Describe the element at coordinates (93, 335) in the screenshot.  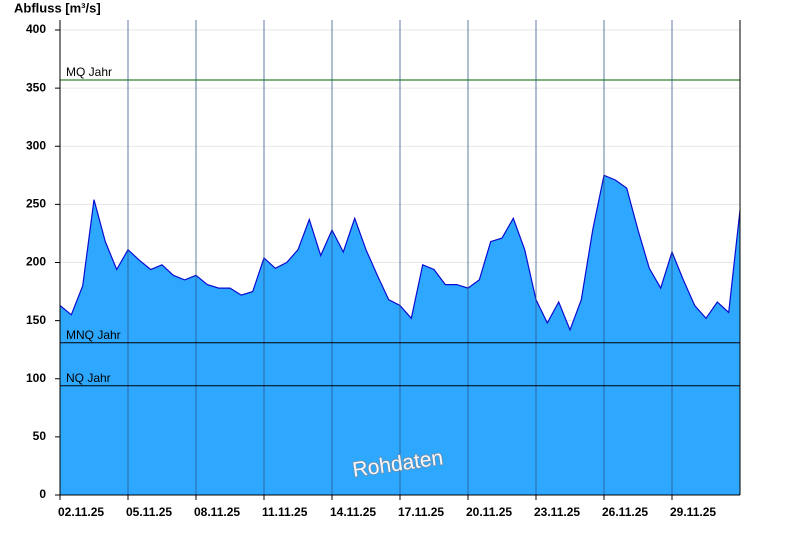
I see `reference-label: MNQ Jahr` at that location.